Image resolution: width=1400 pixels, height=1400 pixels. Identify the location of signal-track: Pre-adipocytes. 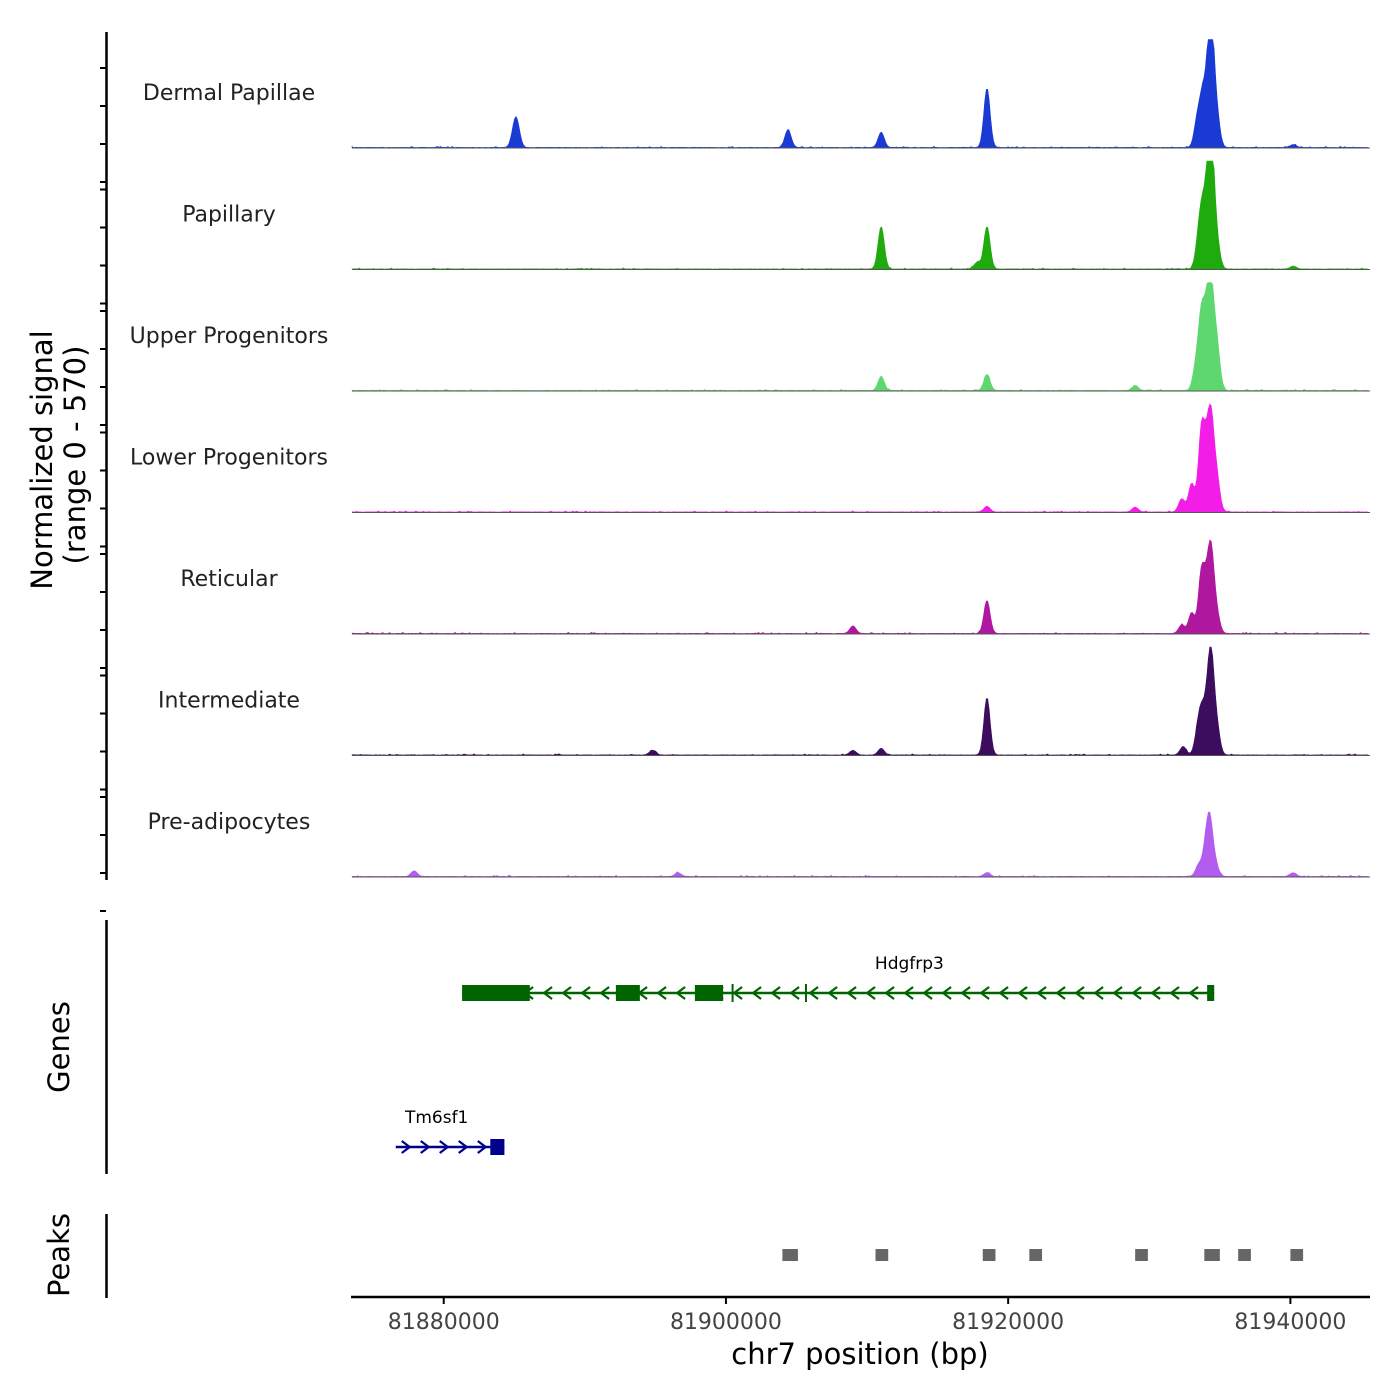
(759, 844).